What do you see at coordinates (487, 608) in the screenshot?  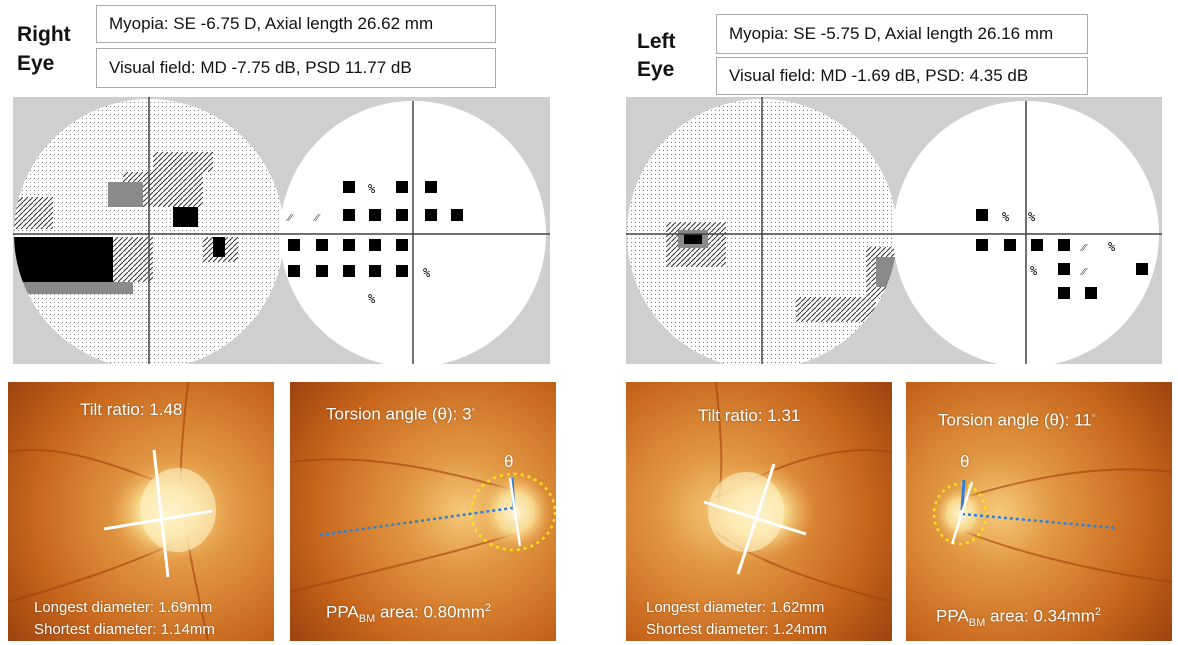 I see `right-ppa-sup: 2` at bounding box center [487, 608].